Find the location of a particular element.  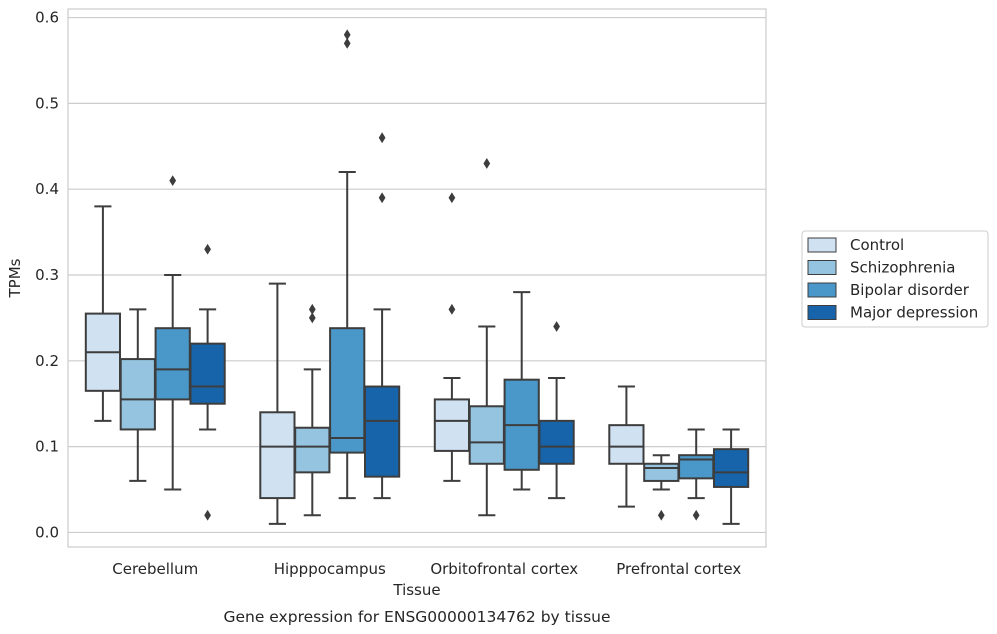

x-tick-label: Orbitofrontal cortex is located at coordinates (504, 569).